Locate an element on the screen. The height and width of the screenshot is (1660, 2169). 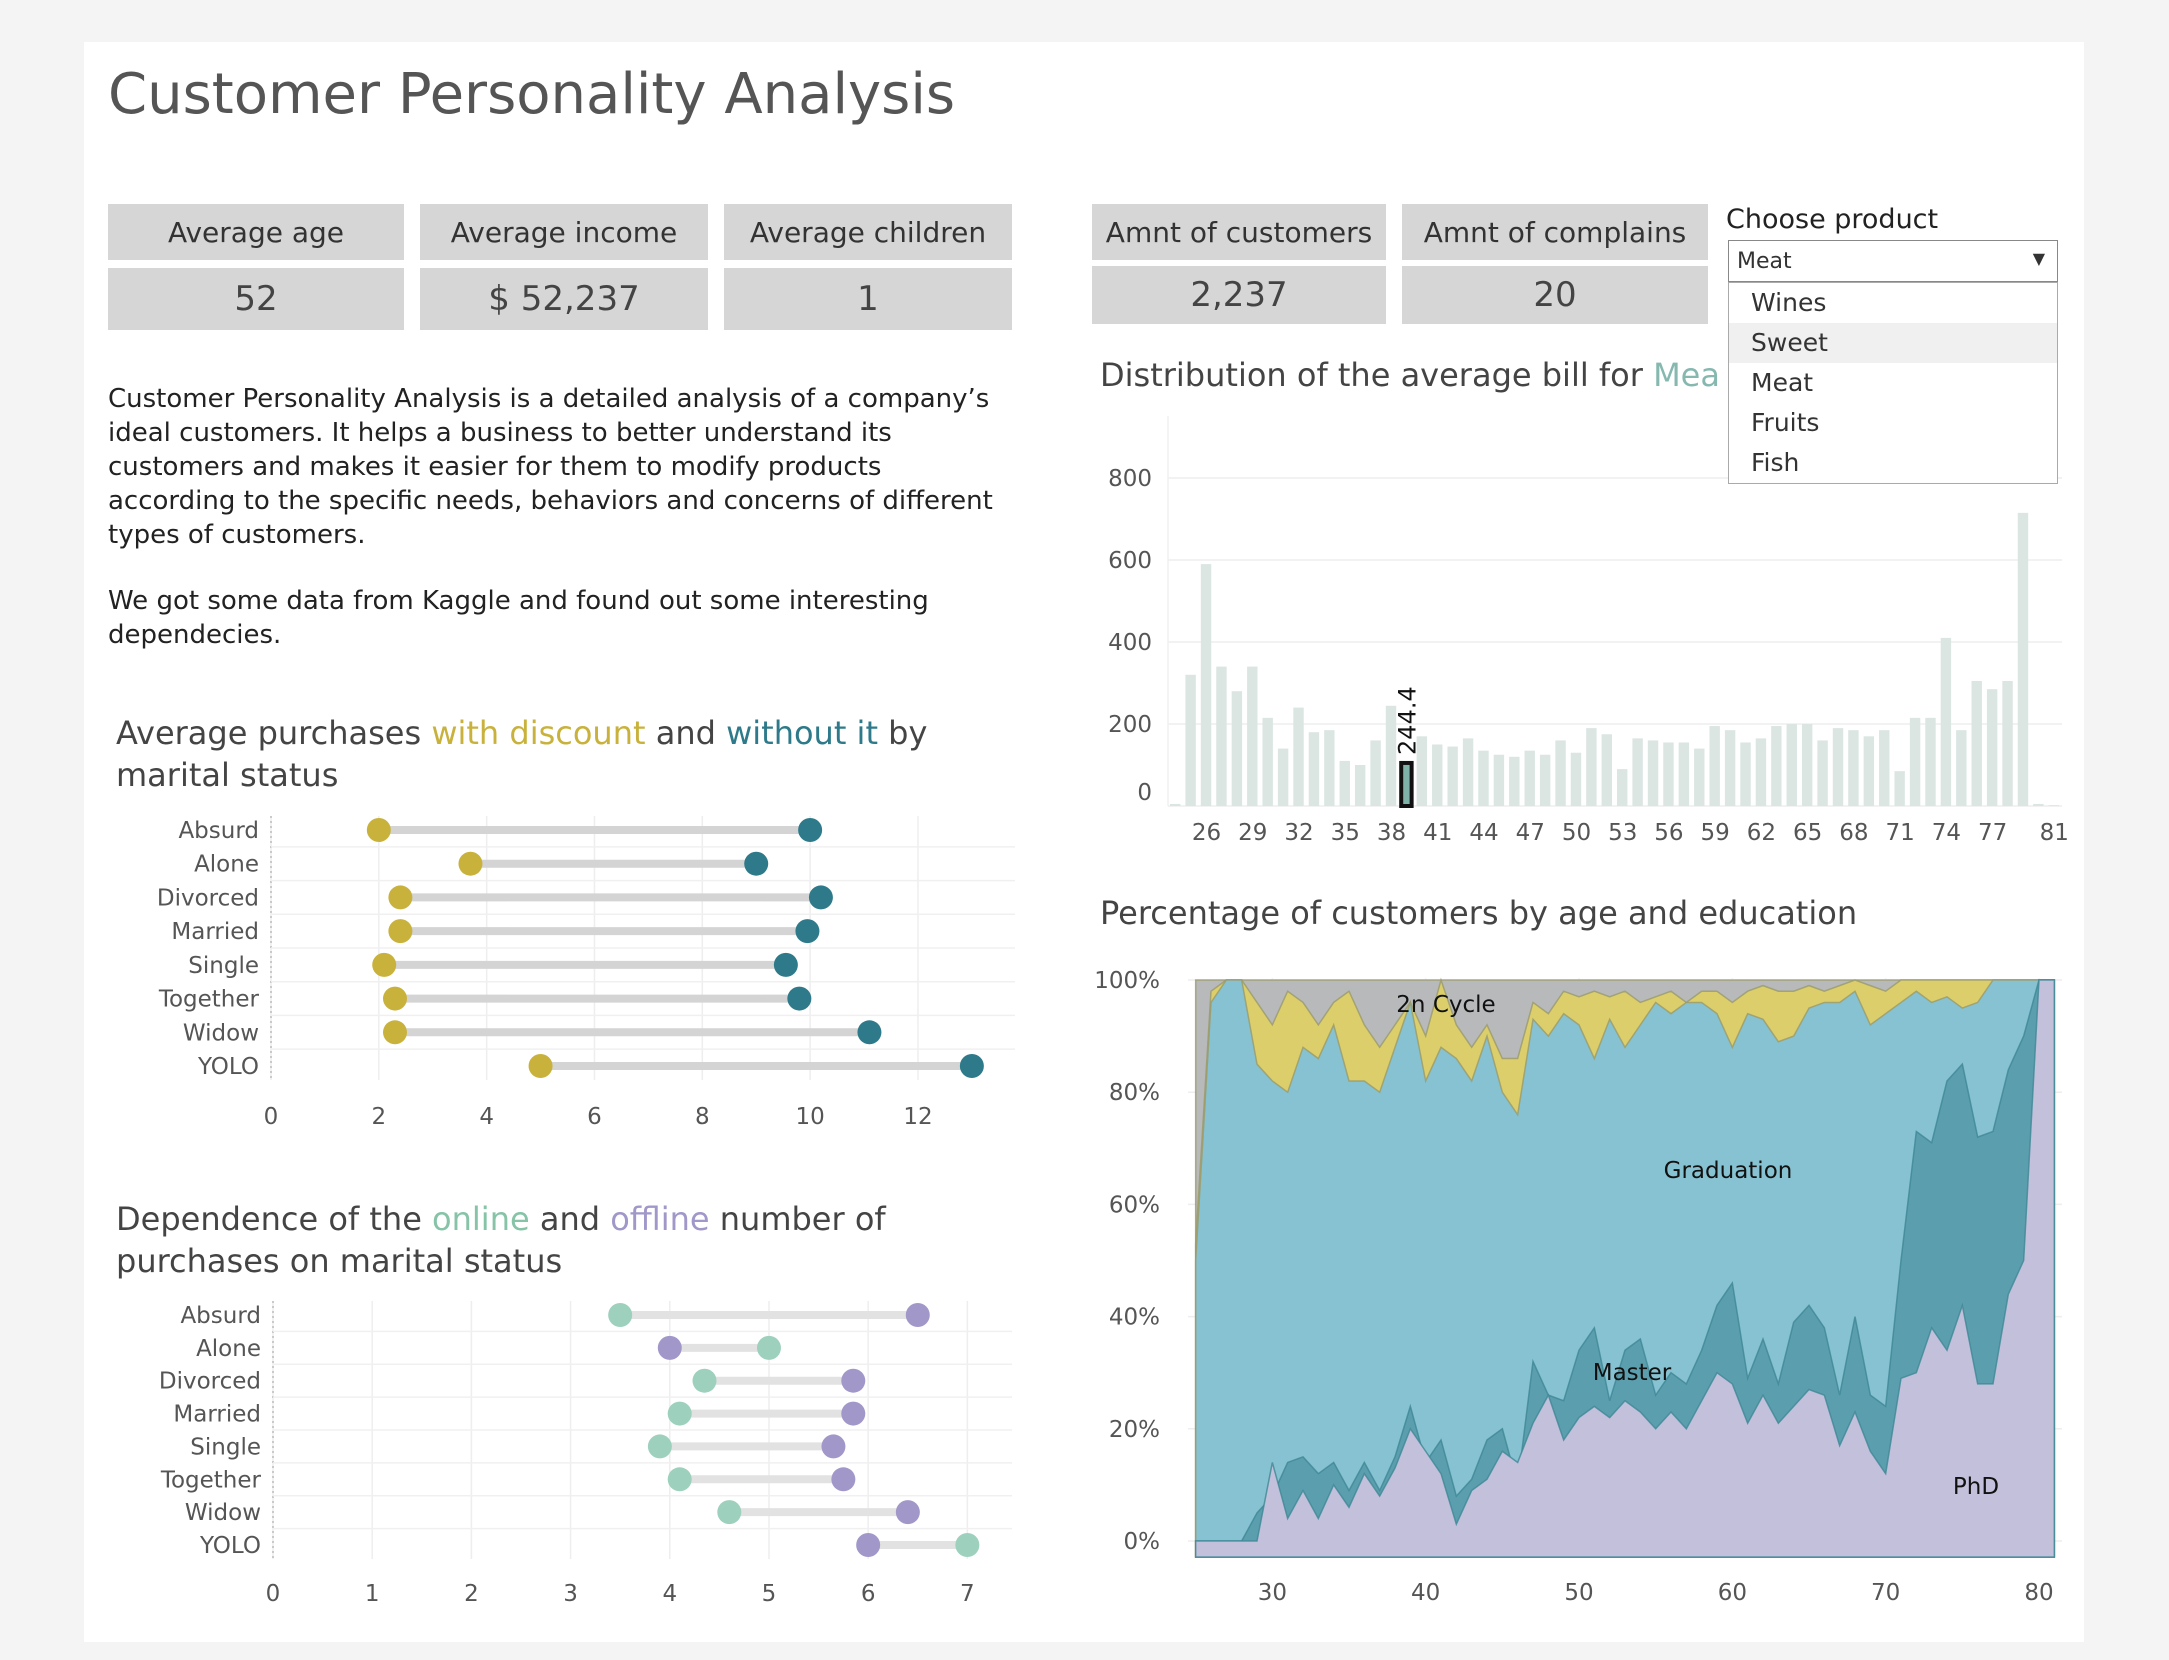
area-ytick-label: 20% is located at coordinates (1134, 1430).